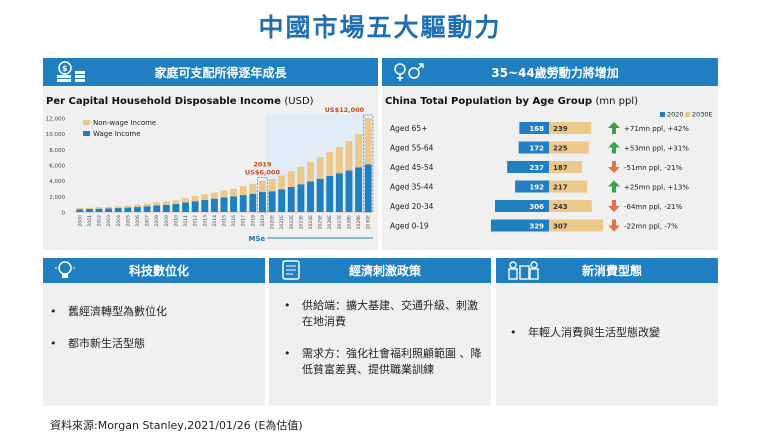  Describe the element at coordinates (57, 198) in the screenshot. I see `y-tick-label: 2,000` at that location.